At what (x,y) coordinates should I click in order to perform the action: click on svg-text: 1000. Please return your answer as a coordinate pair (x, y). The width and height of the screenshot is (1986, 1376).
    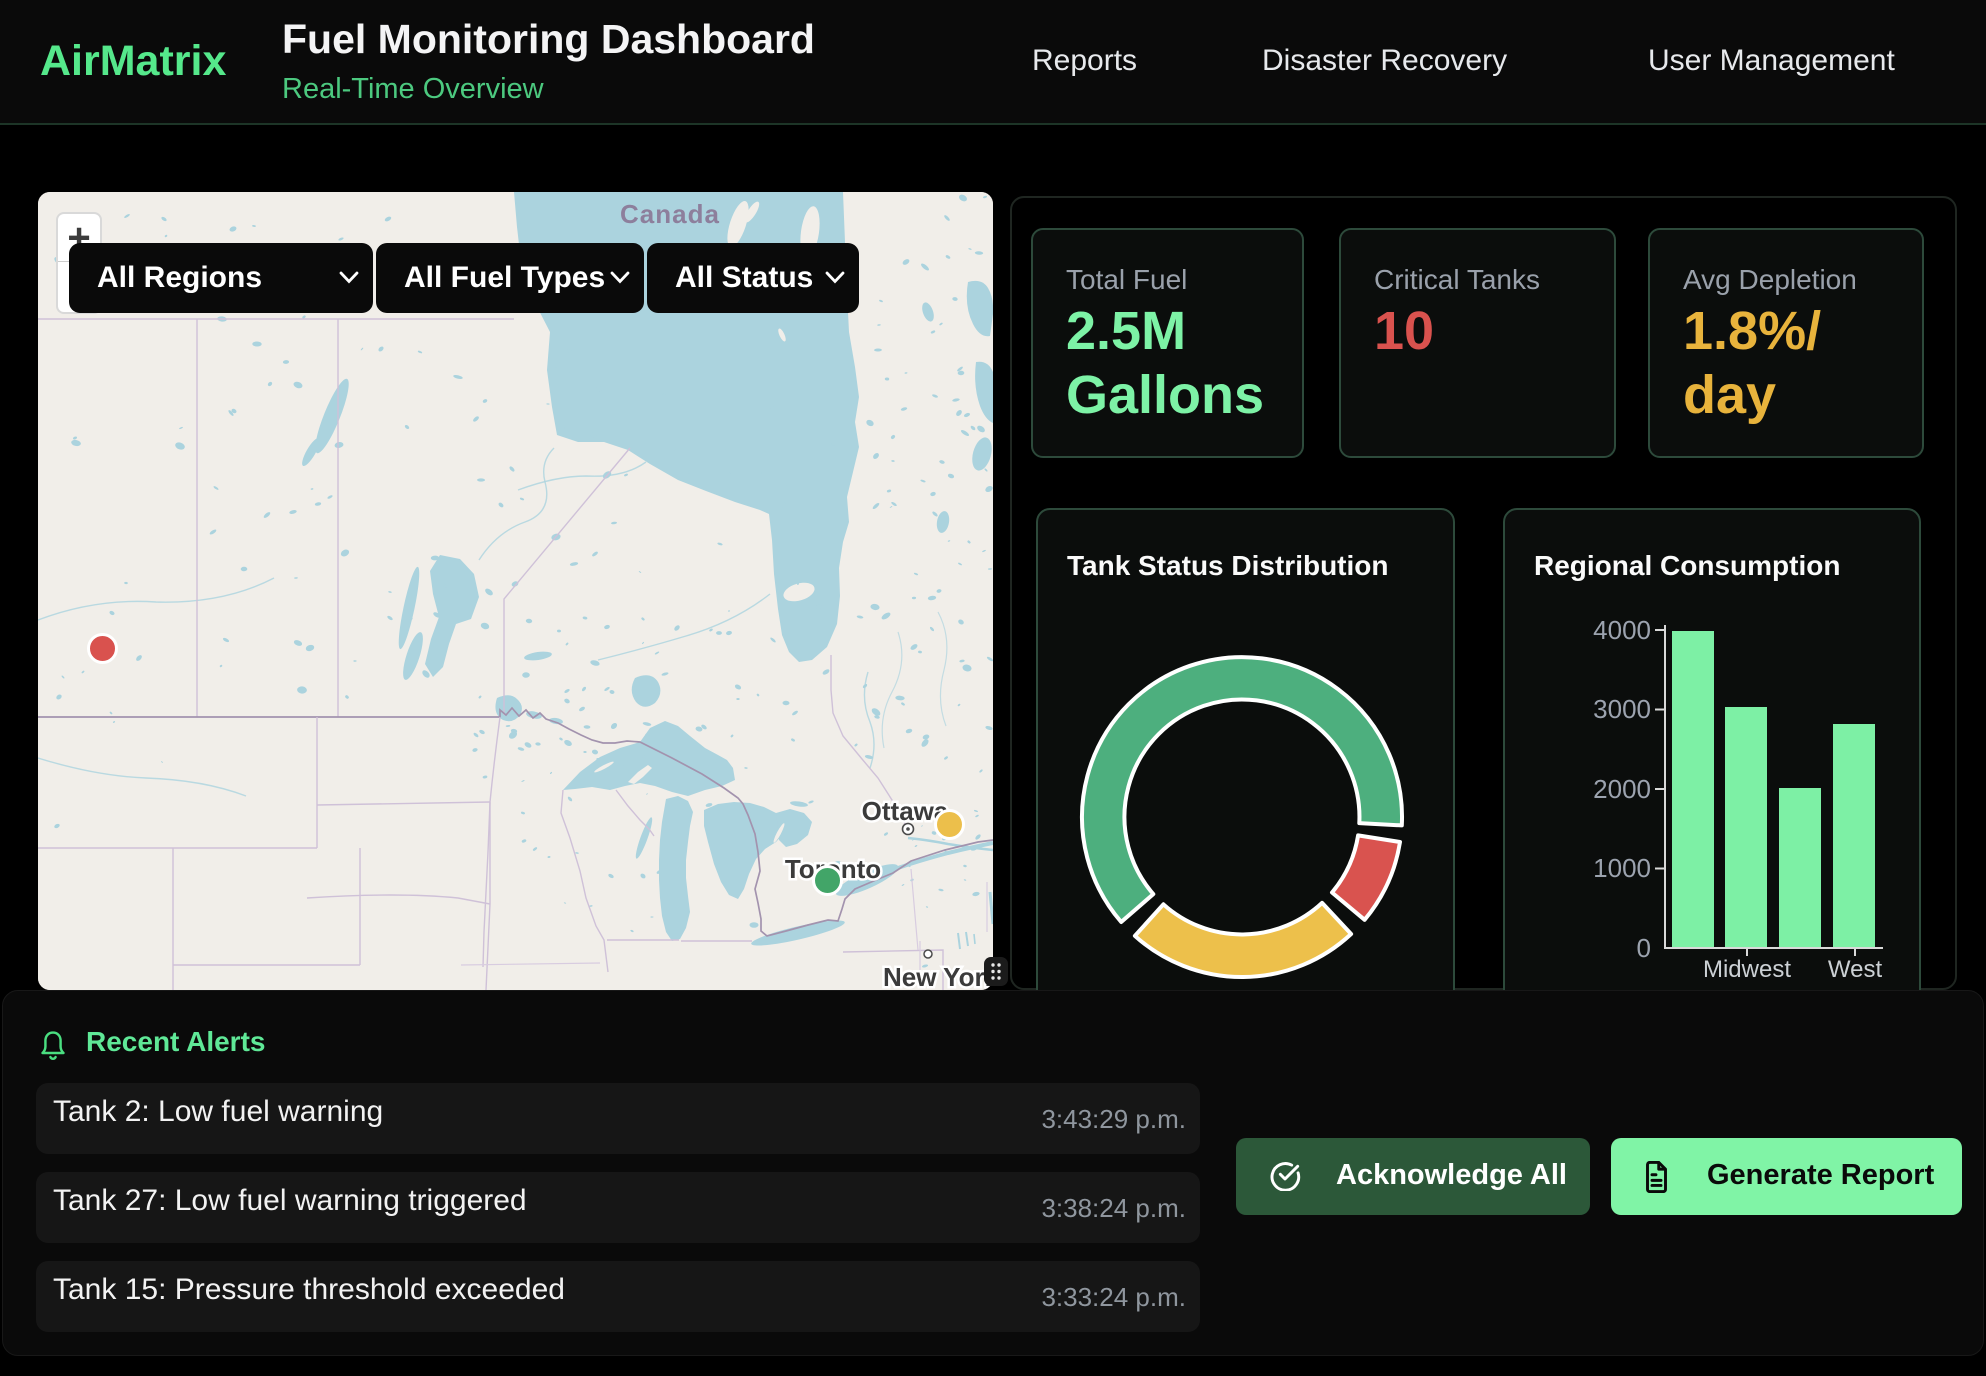
    Looking at the image, I should click on (1622, 868).